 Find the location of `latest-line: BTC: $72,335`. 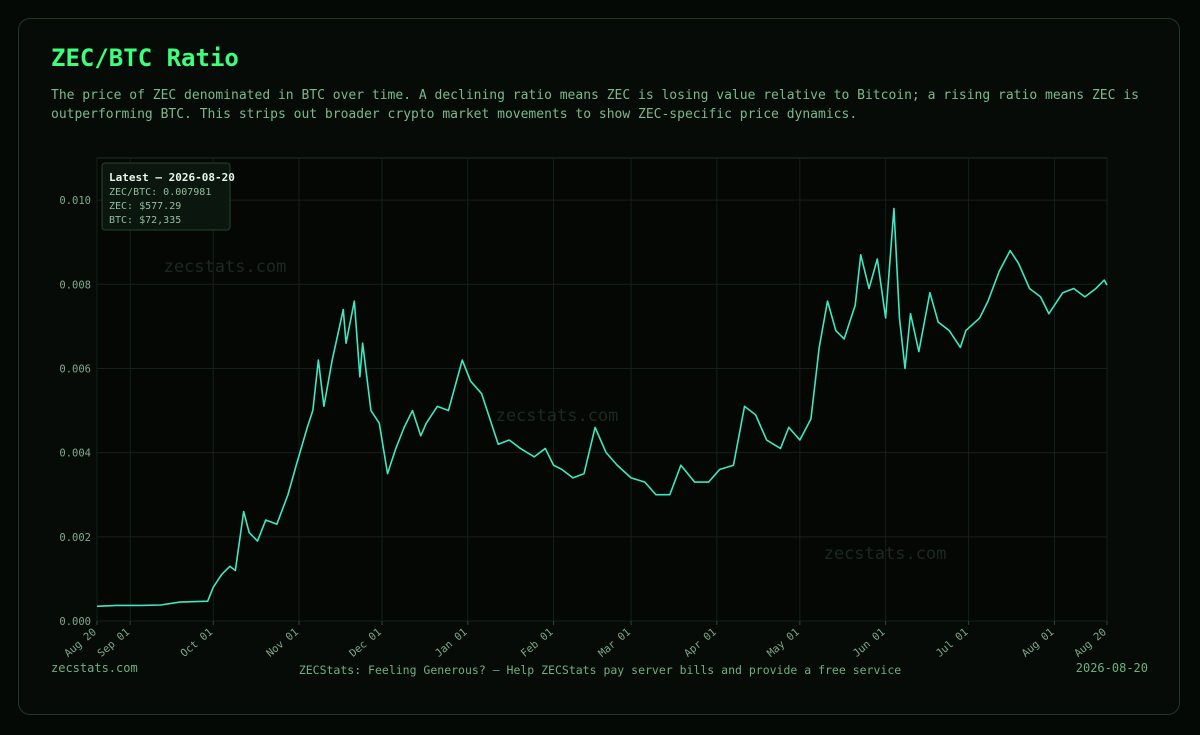

latest-line: BTC: $72,335 is located at coordinates (145, 220).